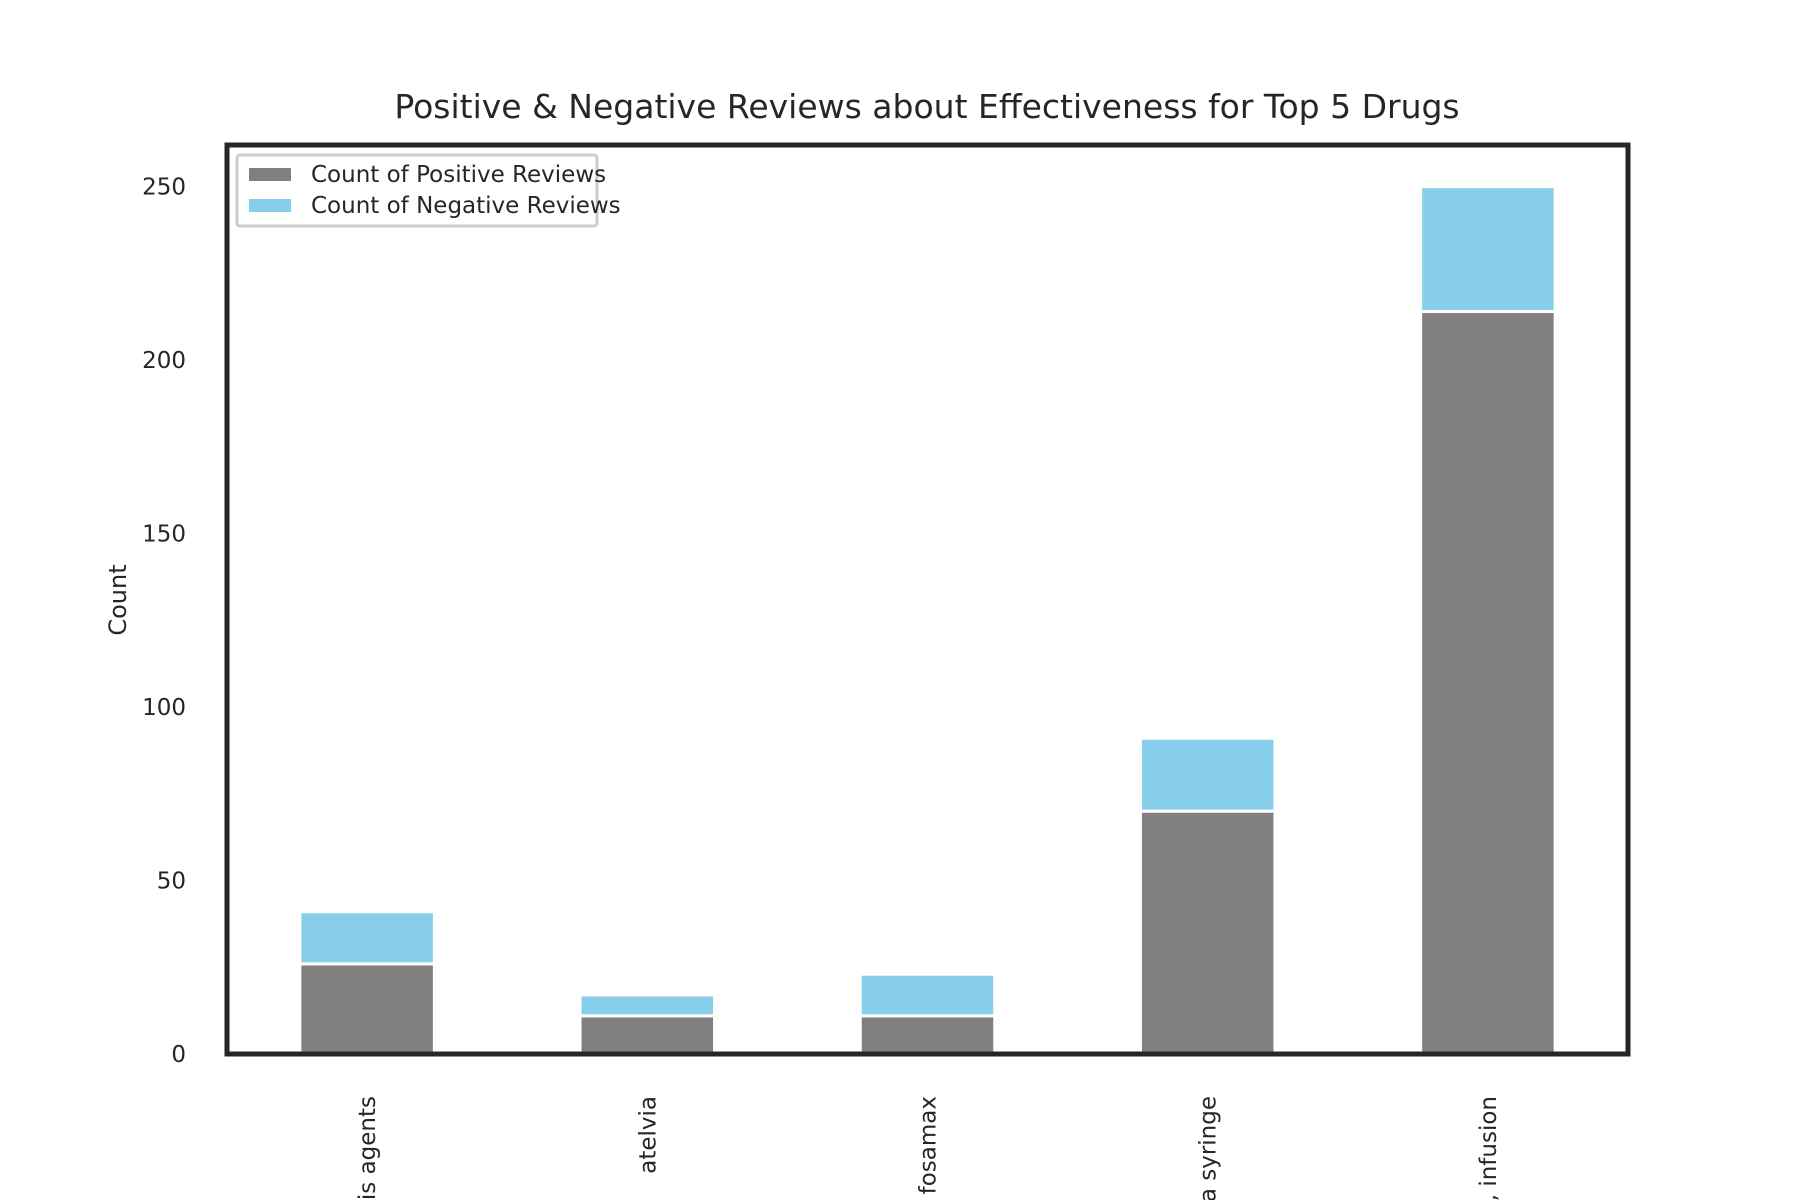  Describe the element at coordinates (164, 188) in the screenshot. I see `y-tick-label: 250` at that location.